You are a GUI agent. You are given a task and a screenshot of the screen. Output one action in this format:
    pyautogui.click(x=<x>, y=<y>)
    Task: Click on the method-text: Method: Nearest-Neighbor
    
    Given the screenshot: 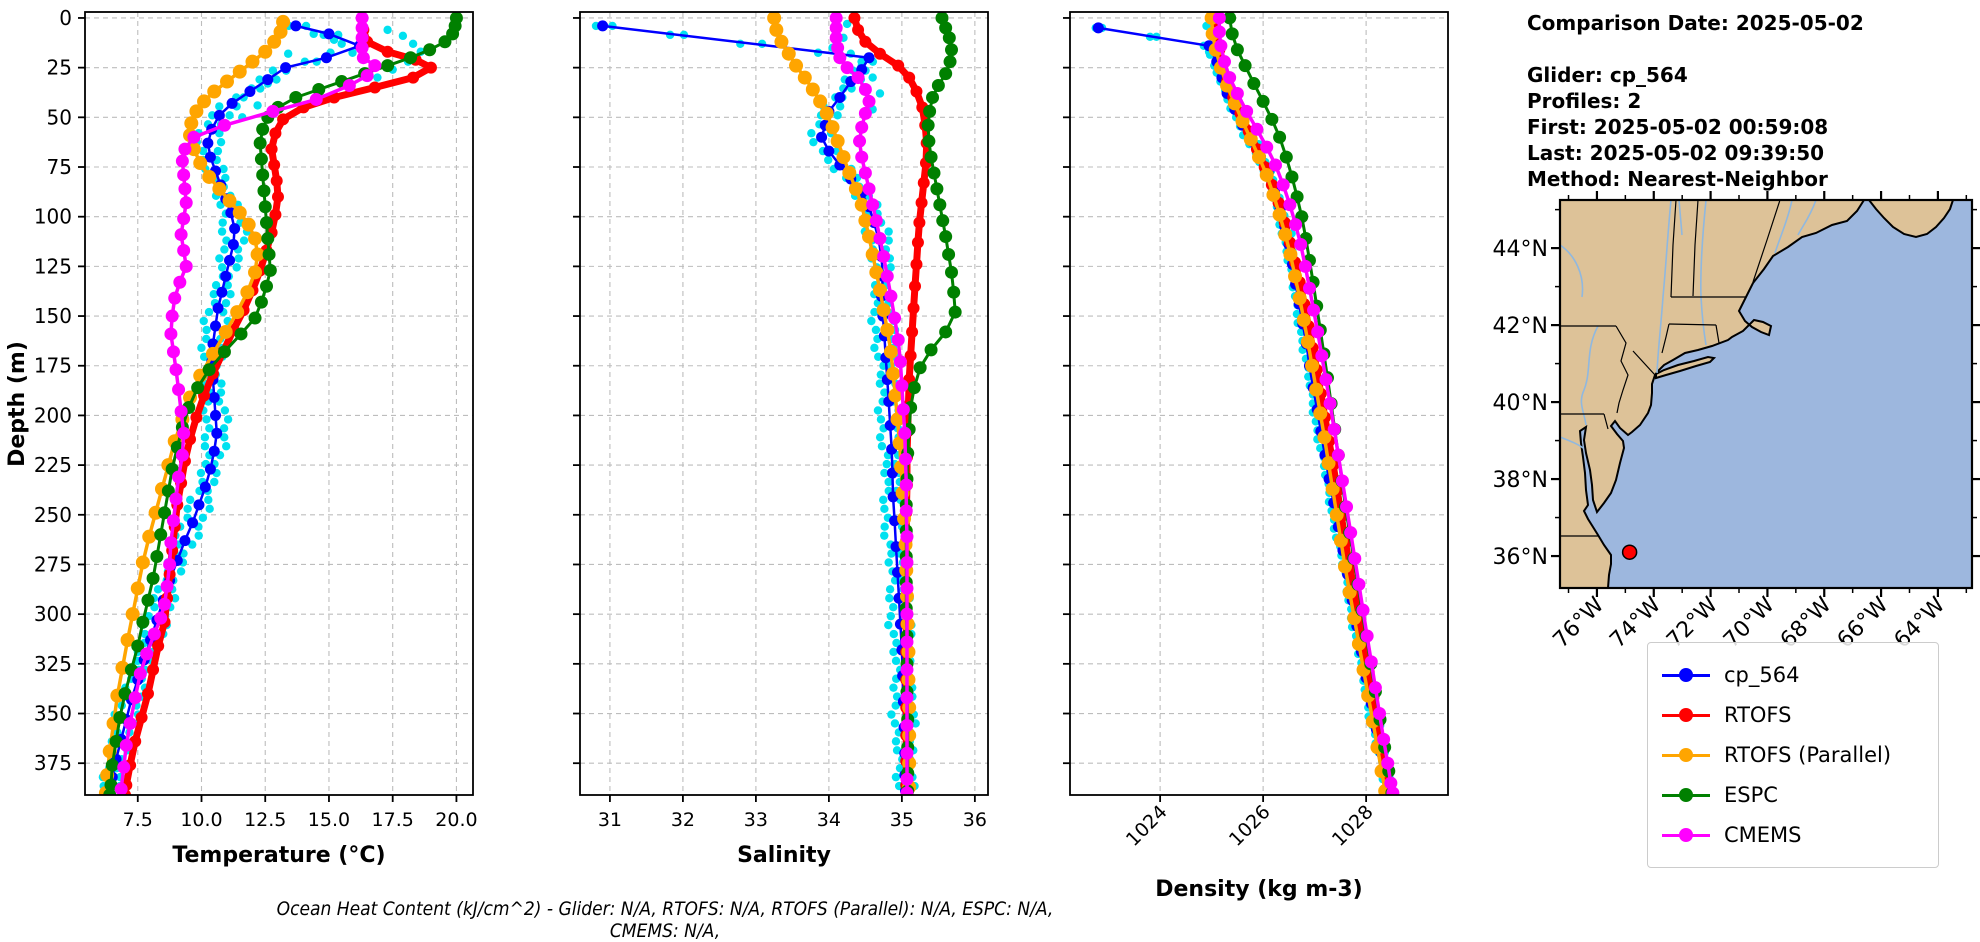 What is the action you would take?
    pyautogui.click(x=1677, y=179)
    